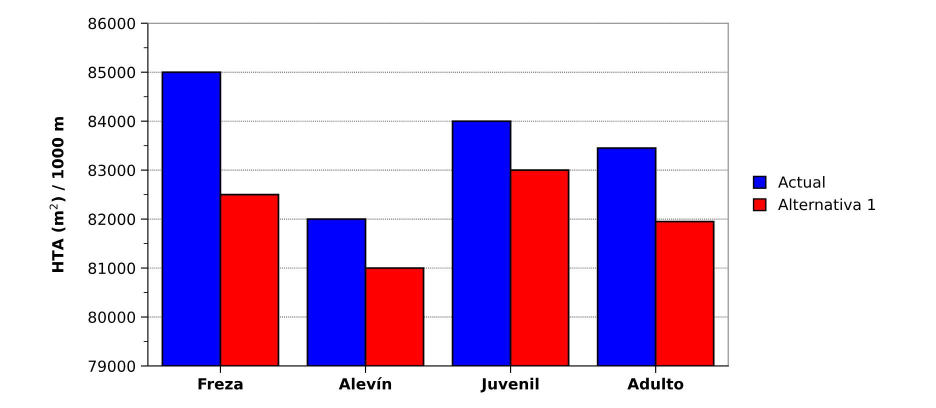 The width and height of the screenshot is (936, 408). What do you see at coordinates (112, 268) in the screenshot?
I see `y-tick-label: 81000` at bounding box center [112, 268].